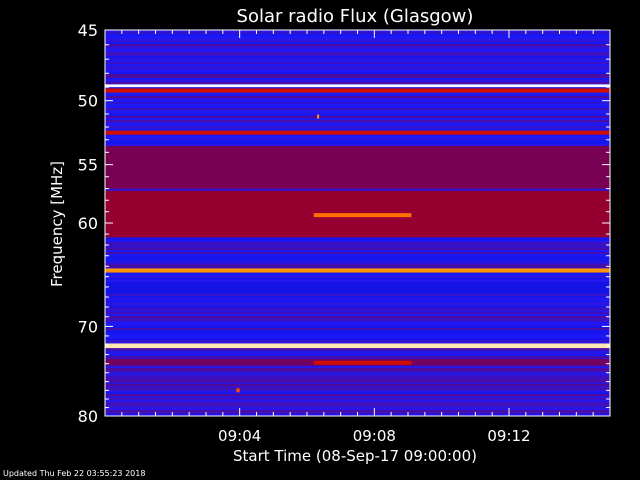 This screenshot has height=480, width=640. Describe the element at coordinates (88, 223) in the screenshot. I see `y-tick-label: 60` at that location.